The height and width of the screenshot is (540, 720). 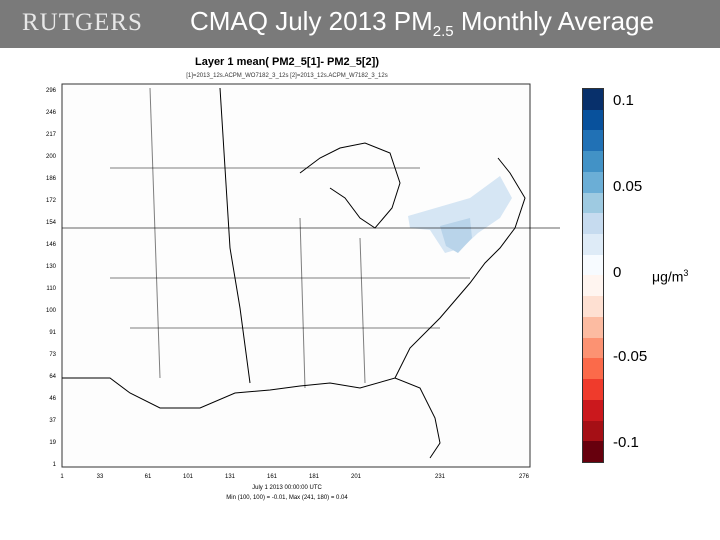 I want to click on y-tick: 37, so click(x=52, y=421).